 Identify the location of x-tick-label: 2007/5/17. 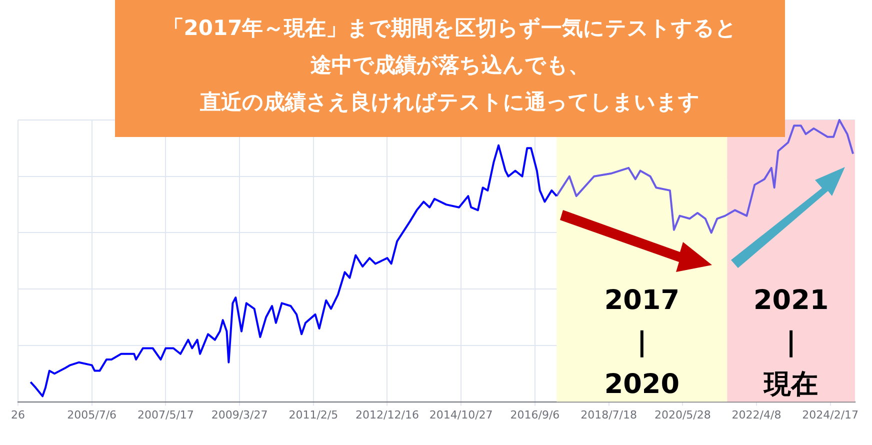
(165, 415).